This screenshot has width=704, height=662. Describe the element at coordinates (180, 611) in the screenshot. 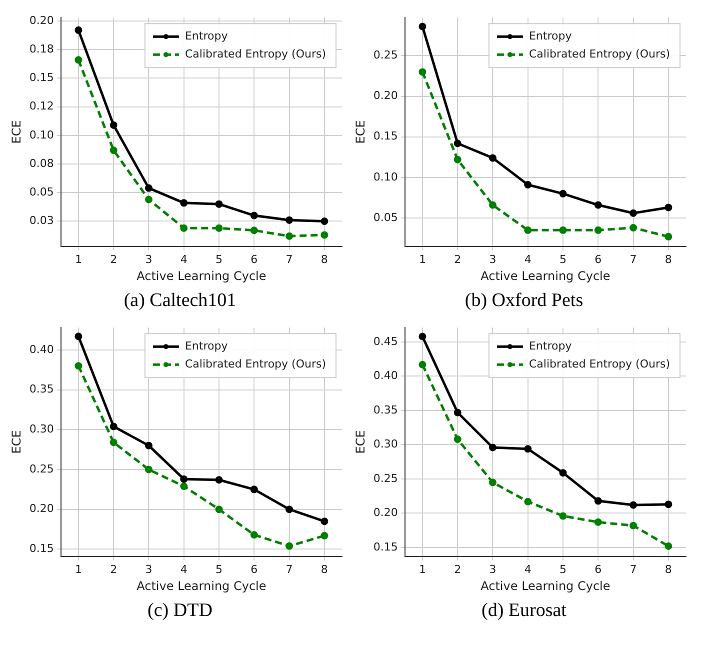

I see `text: (c) DTD` at that location.